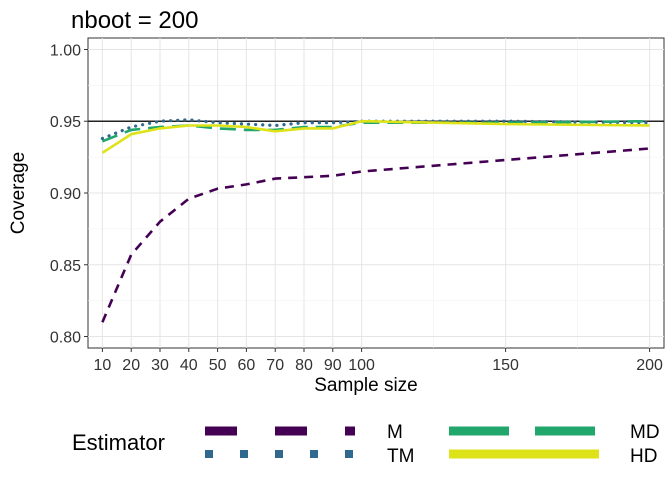  What do you see at coordinates (103, 365) in the screenshot?
I see `x-tick-label: 10` at bounding box center [103, 365].